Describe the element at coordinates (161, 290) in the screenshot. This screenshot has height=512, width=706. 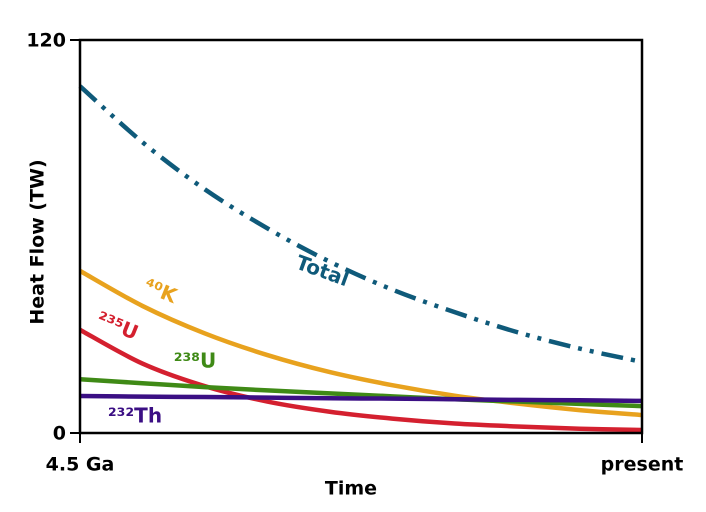
I see `series-label: ⁴⁰K` at that location.